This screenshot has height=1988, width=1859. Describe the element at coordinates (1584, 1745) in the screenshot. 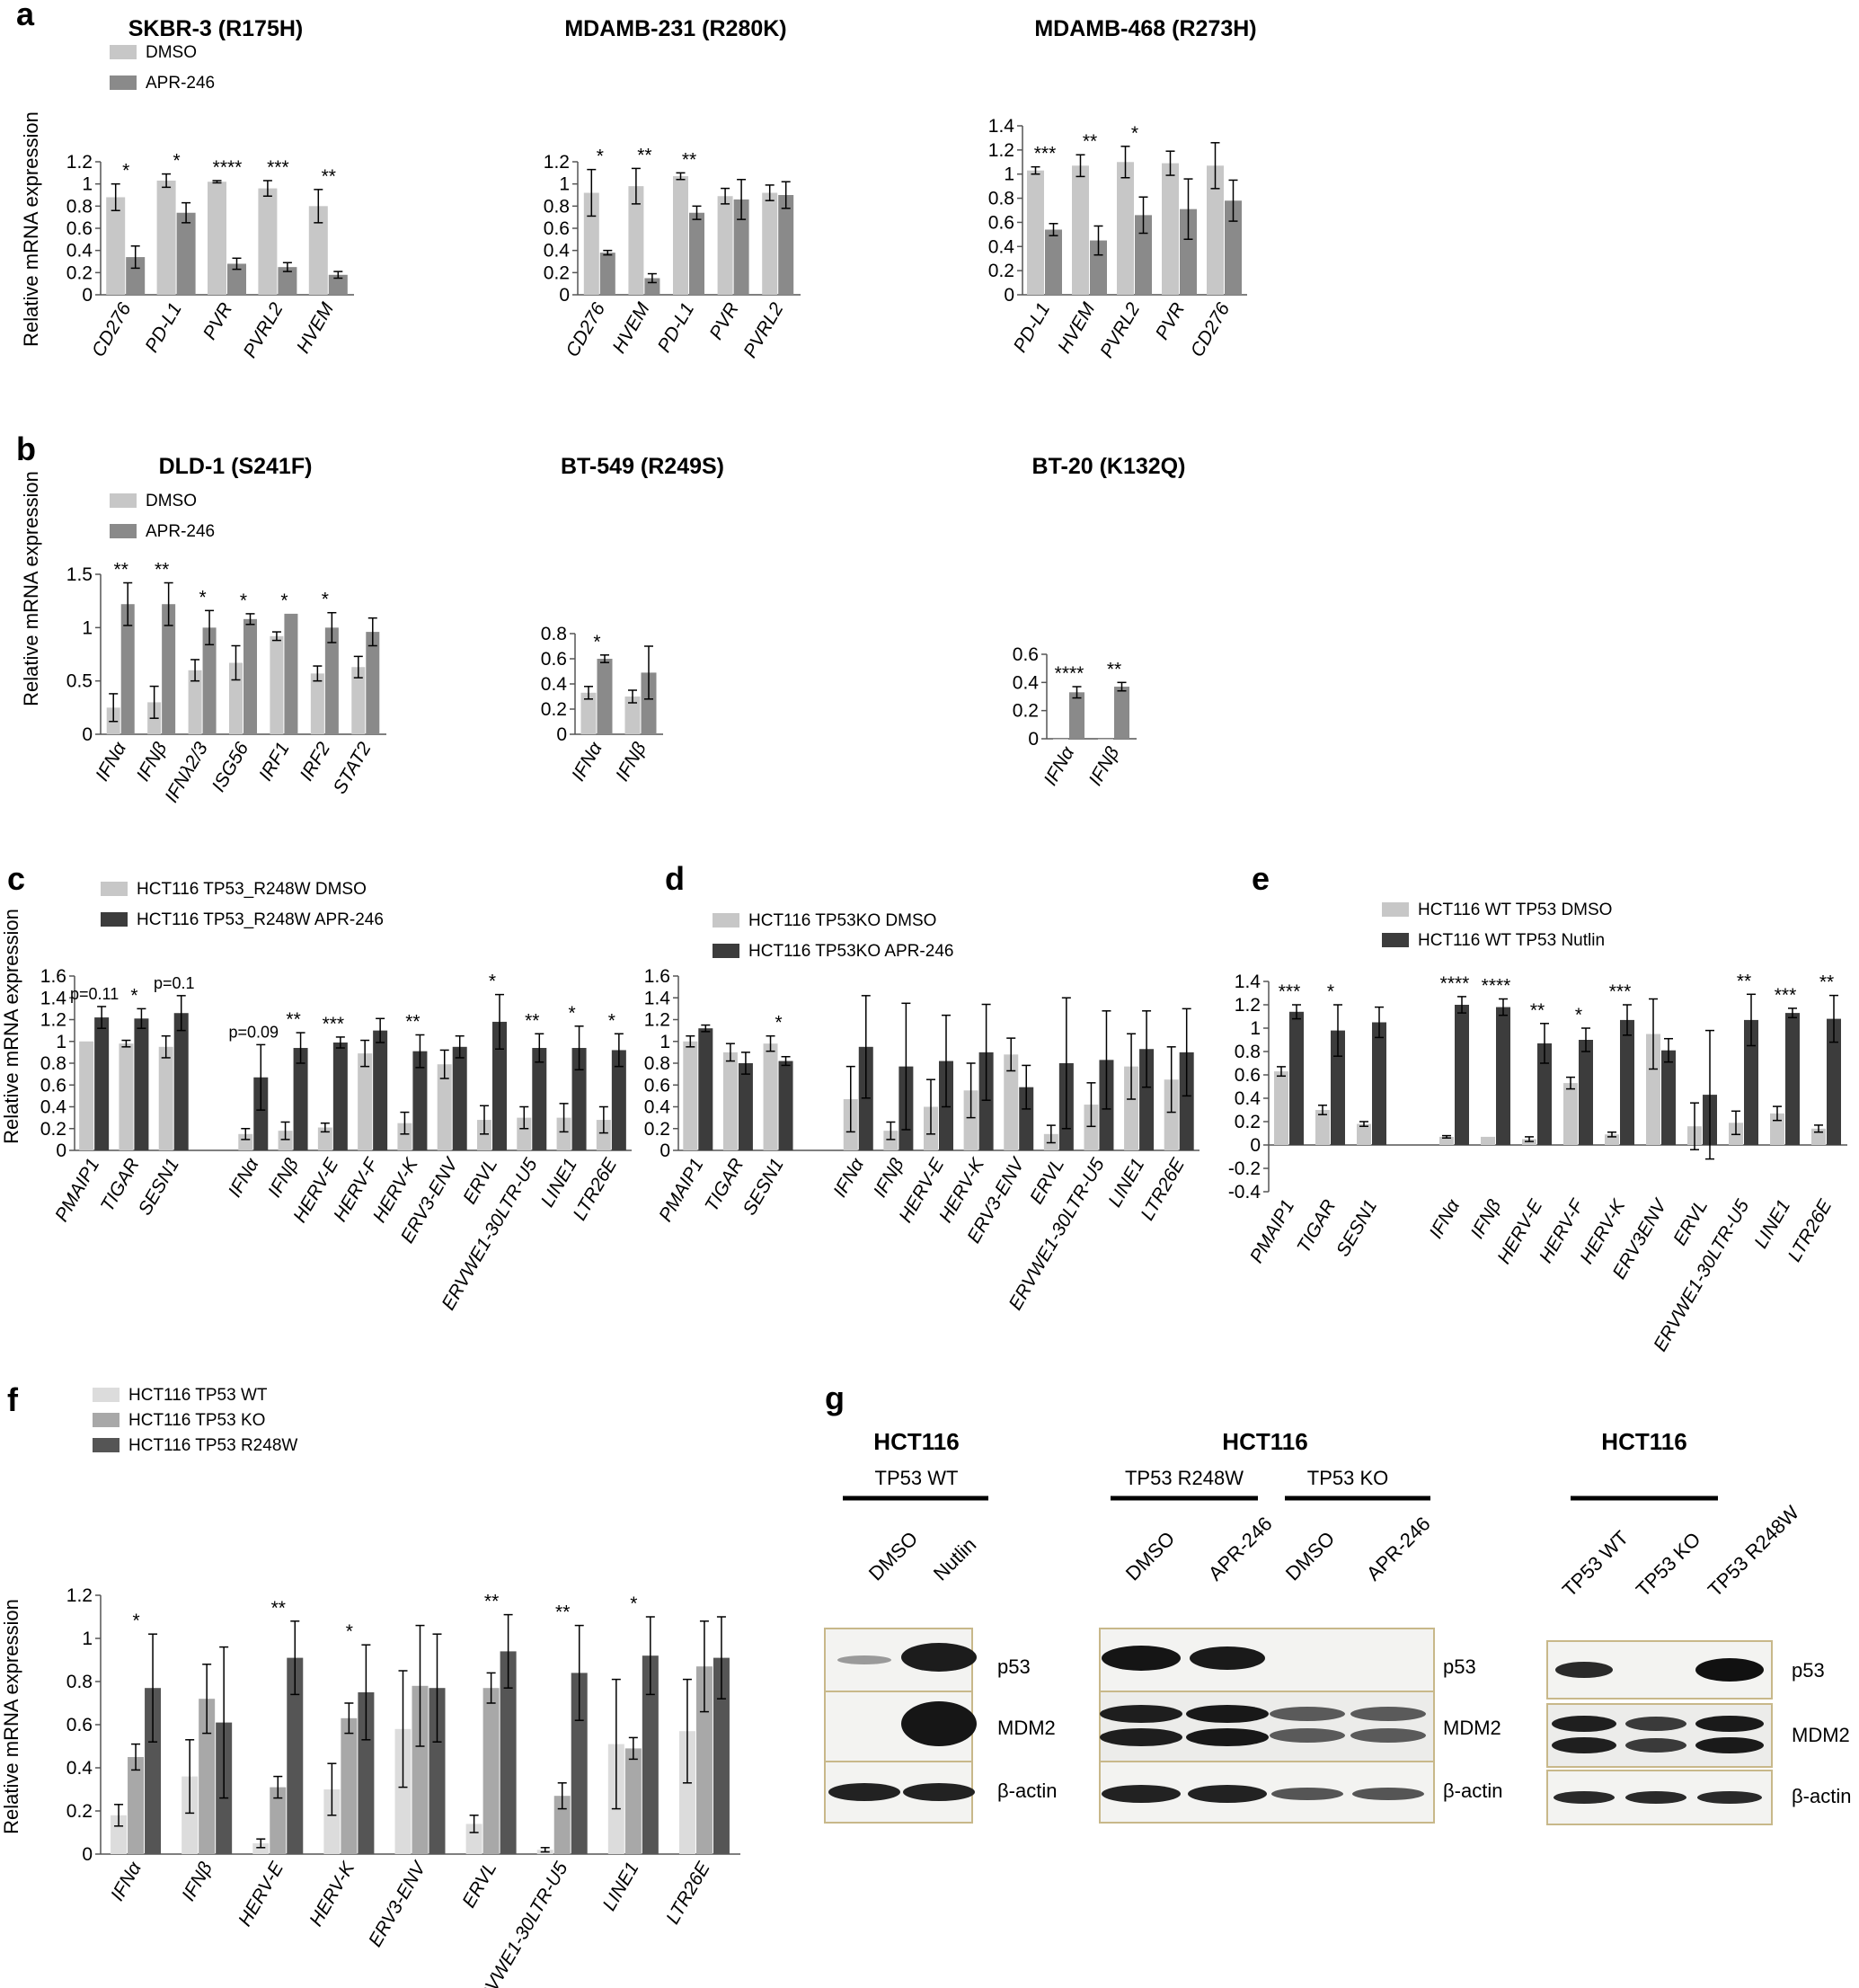

I see `blot3-mdm2-band-1b` at that location.